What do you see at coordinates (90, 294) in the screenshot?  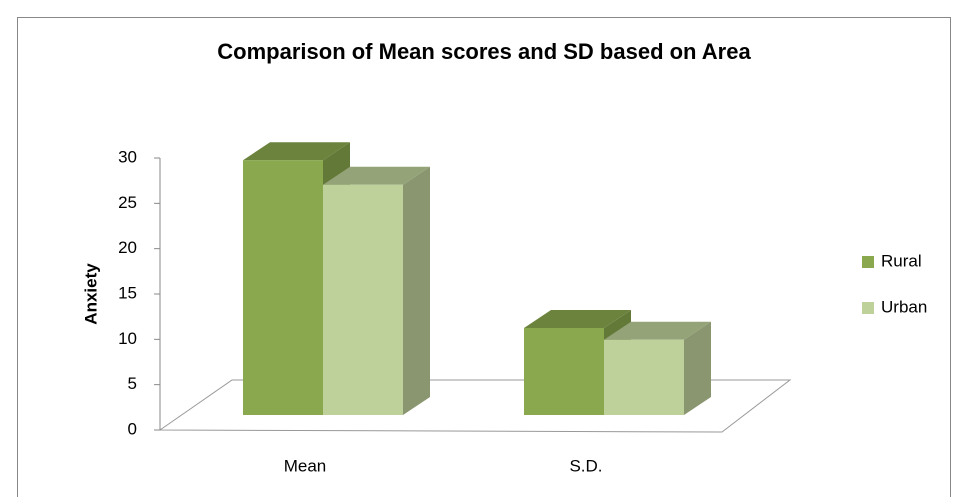 I see `y-axis-title: Anxiety` at bounding box center [90, 294].